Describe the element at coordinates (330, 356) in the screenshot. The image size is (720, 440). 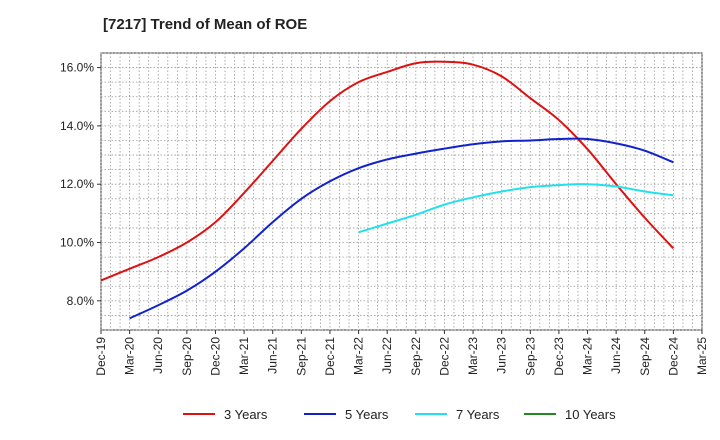
I see `x-tick-label: Dec-21` at that location.